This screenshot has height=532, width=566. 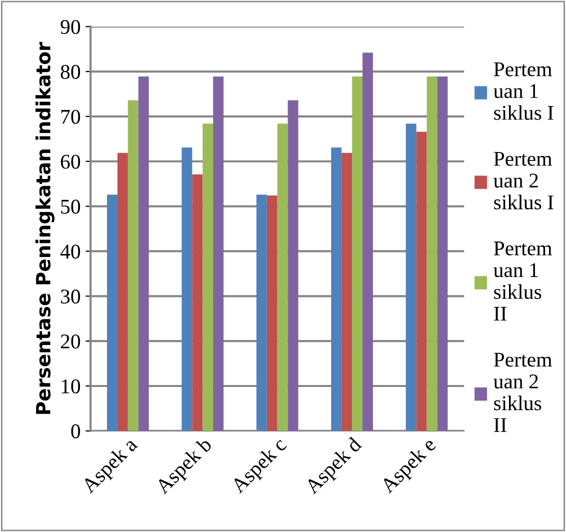 I want to click on y-axis-title: Persentase Peningkatan indikator, so click(x=44, y=228).